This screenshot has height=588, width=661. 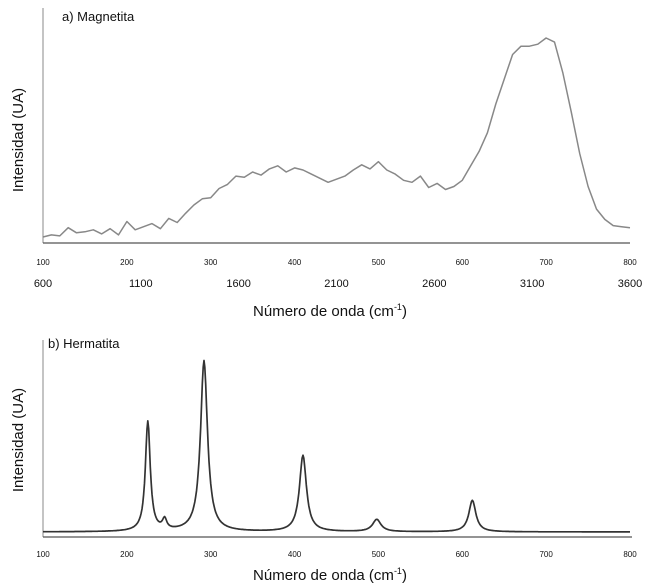 I want to click on chart-b-x-tick-label: 300, so click(x=211, y=554).